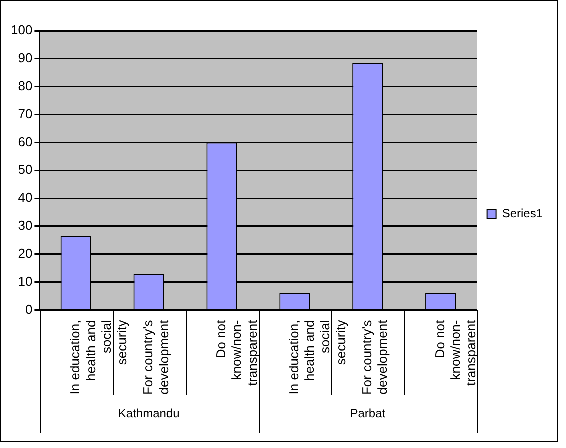 This screenshot has width=566, height=448. Describe the element at coordinates (25, 226) in the screenshot. I see `y-tick-label: 30` at that location.